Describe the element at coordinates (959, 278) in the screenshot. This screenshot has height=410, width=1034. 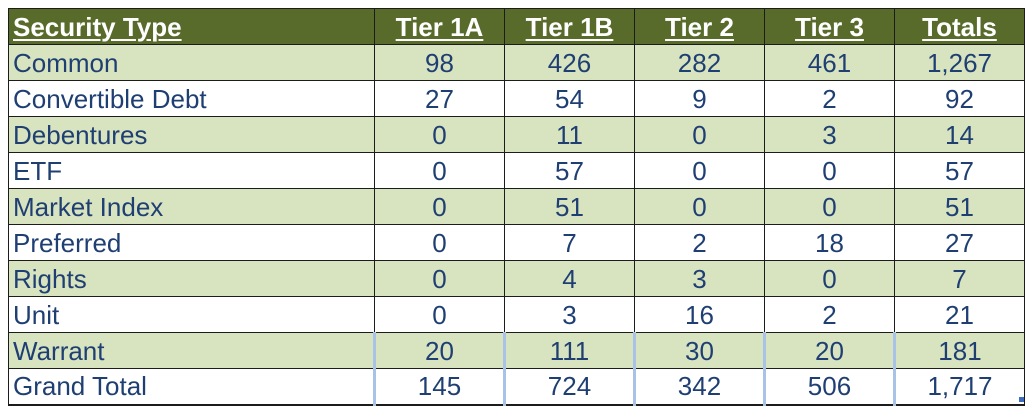
I see `cell-totals: 7` at that location.